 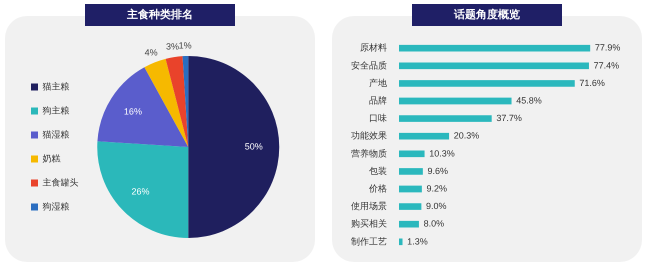 What do you see at coordinates (253, 146) in the screenshot?
I see `data-label: 50%` at bounding box center [253, 146].